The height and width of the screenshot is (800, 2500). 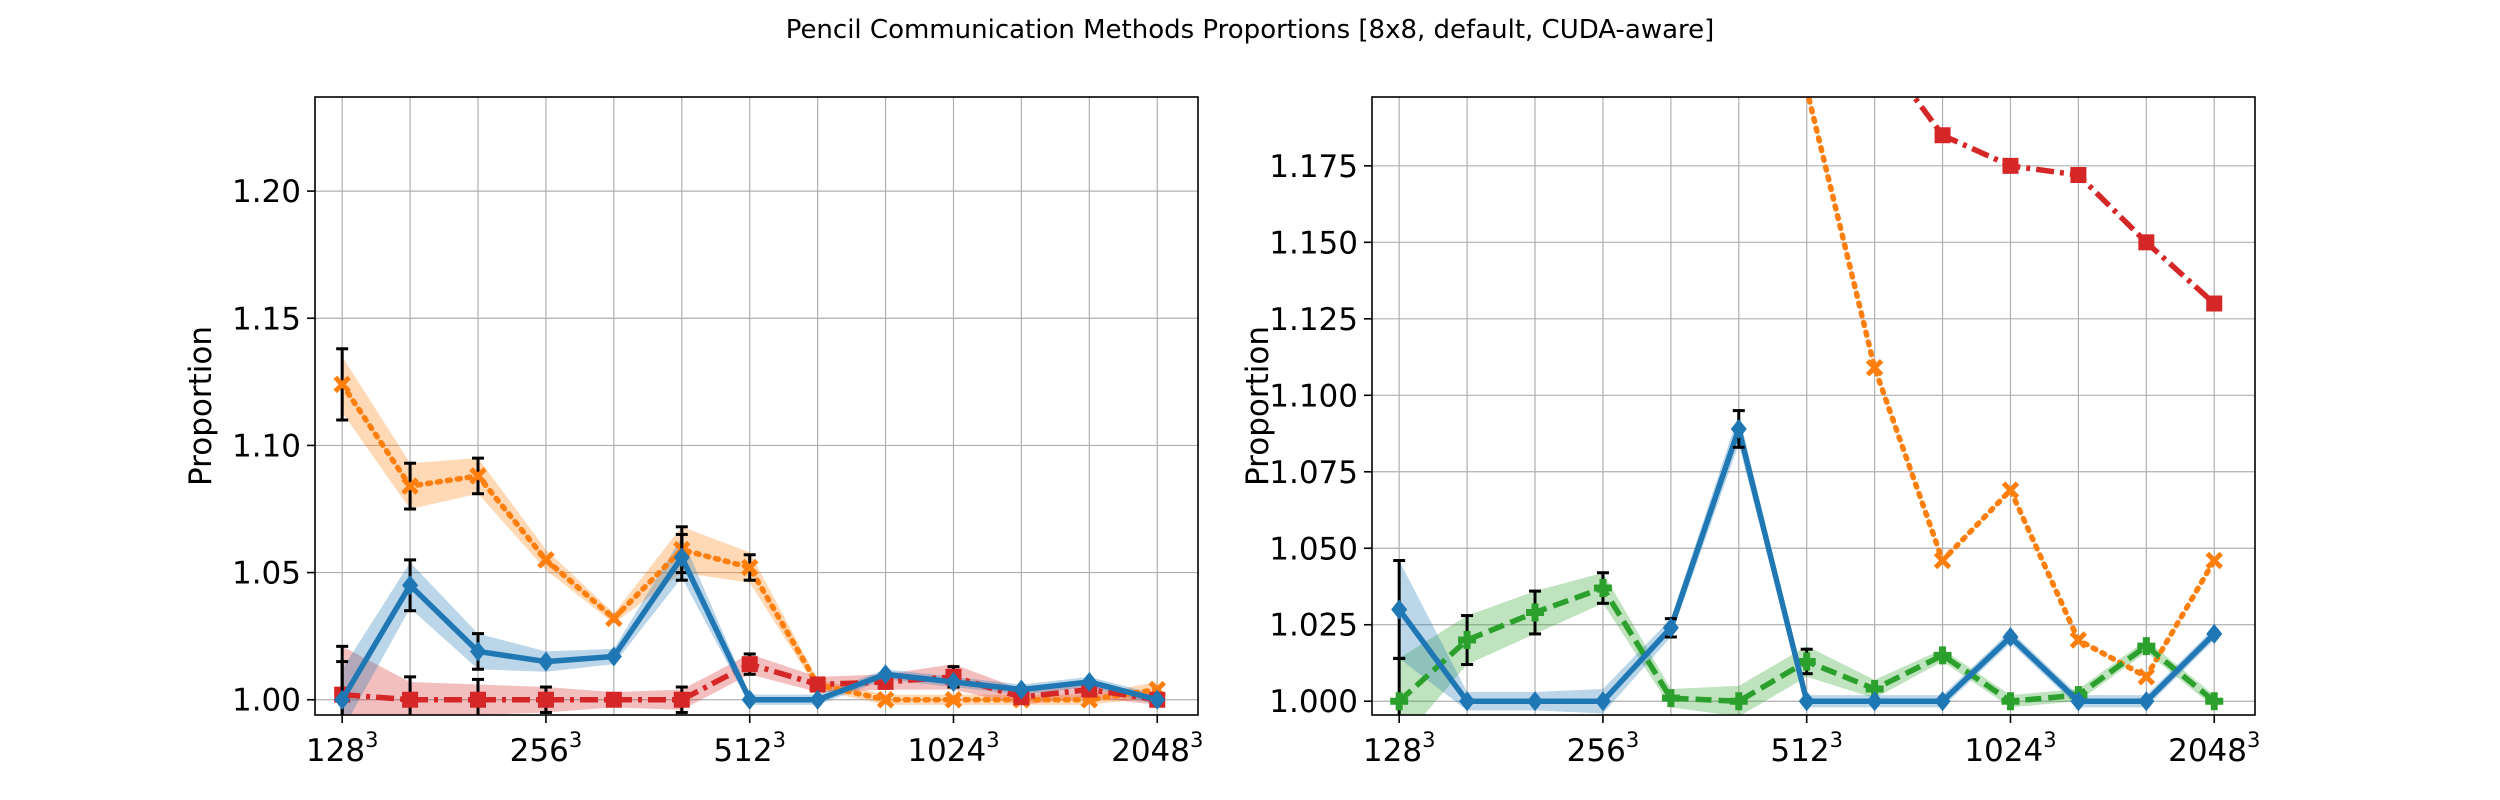 What do you see at coordinates (1313, 473) in the screenshot?
I see `y-tick-label: 1.075` at bounding box center [1313, 473].